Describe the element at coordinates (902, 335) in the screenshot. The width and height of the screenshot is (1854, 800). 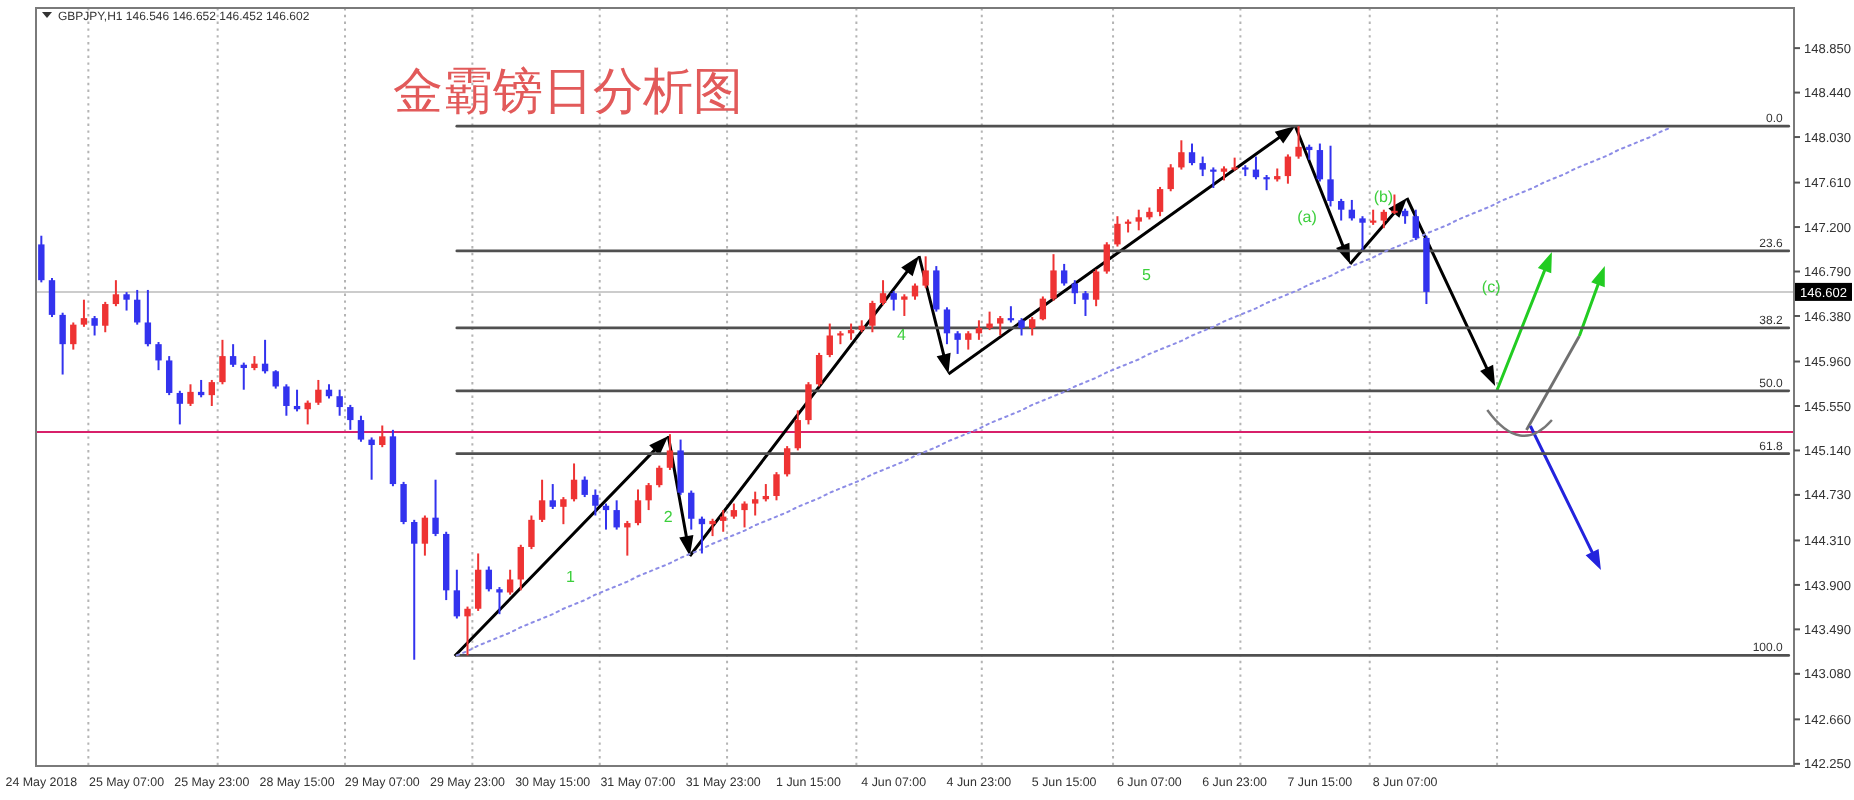
I see `annotation: 4` at that location.